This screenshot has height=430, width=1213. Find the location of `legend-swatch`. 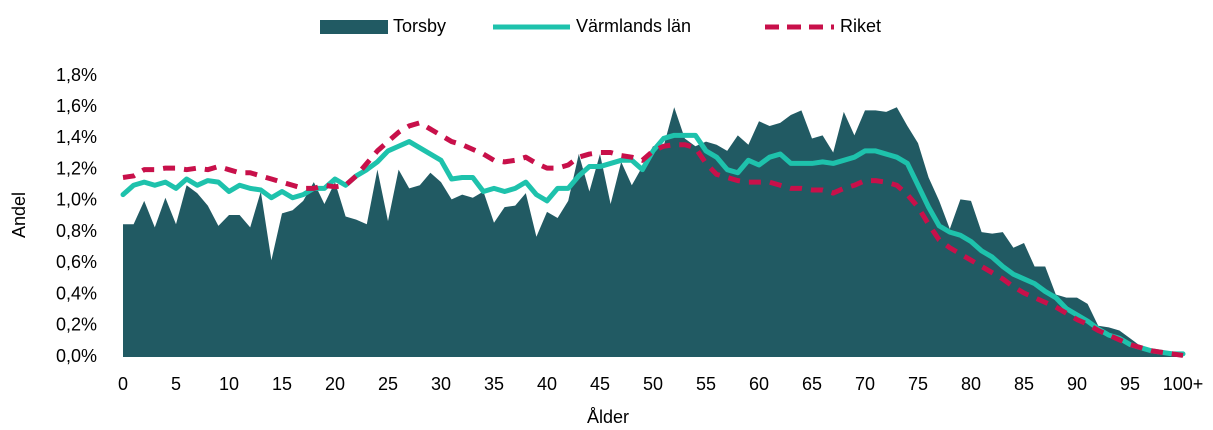

legend-swatch is located at coordinates (354, 27).